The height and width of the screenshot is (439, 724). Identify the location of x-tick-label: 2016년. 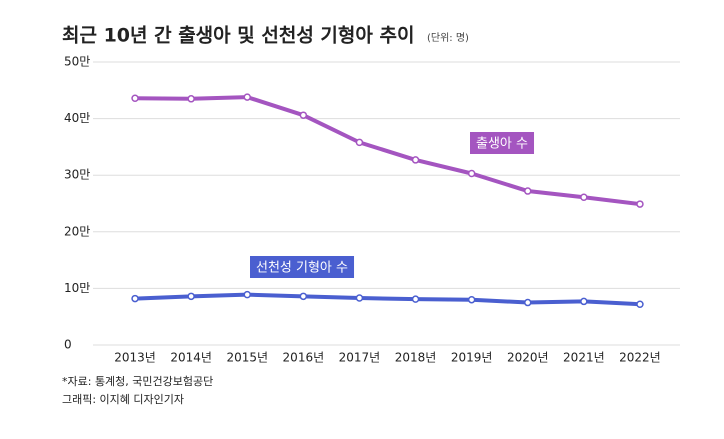
(304, 358).